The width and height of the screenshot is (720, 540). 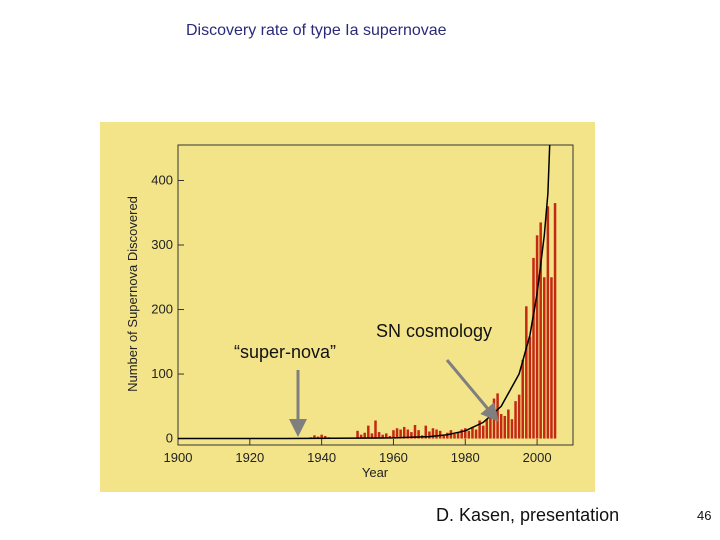 I want to click on bar-1993, so click(x=512, y=429).